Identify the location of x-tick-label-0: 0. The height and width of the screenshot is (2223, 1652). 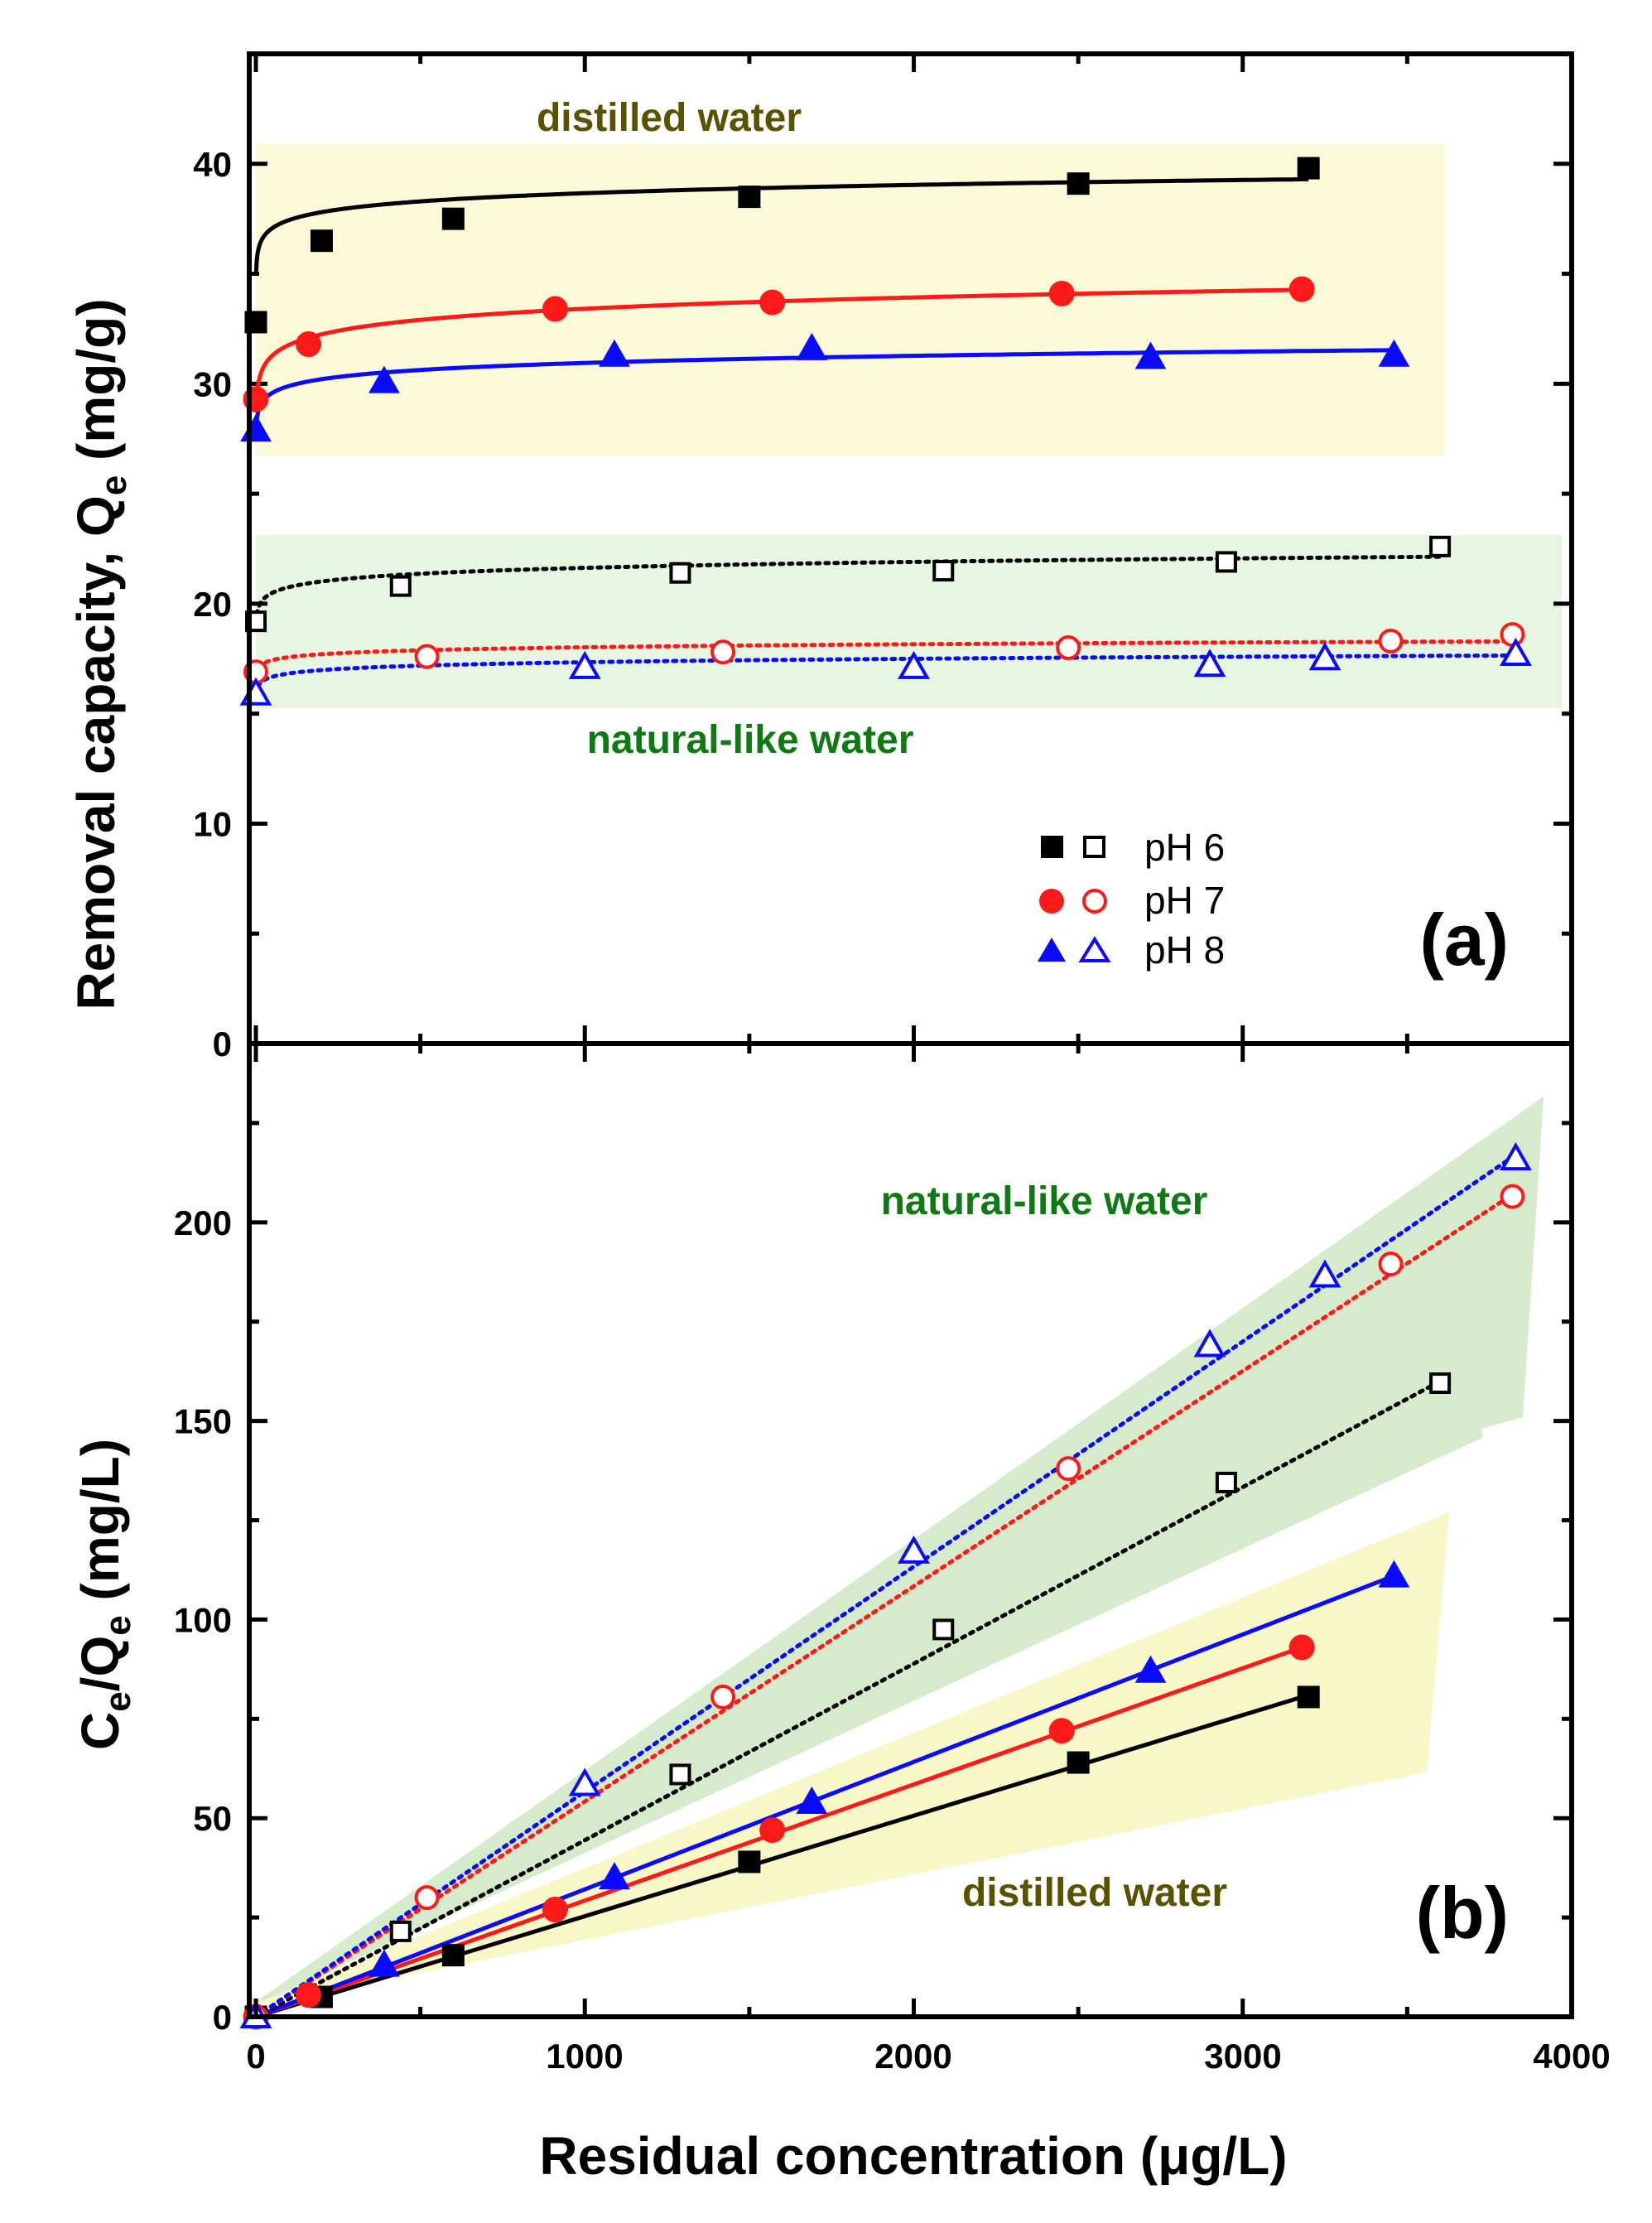
(255, 2056).